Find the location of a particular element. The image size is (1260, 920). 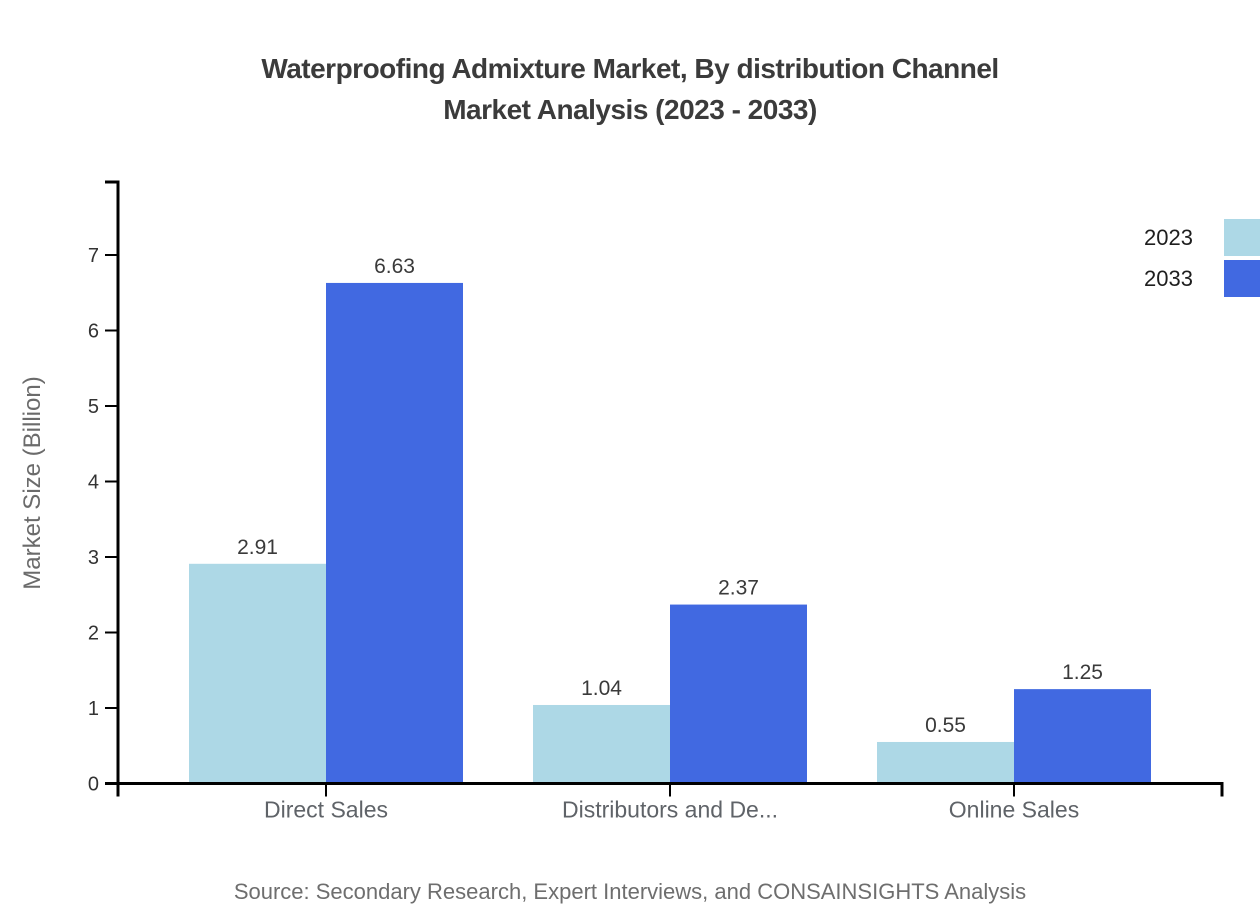

y-tick-label: 3 is located at coordinates (93, 558).